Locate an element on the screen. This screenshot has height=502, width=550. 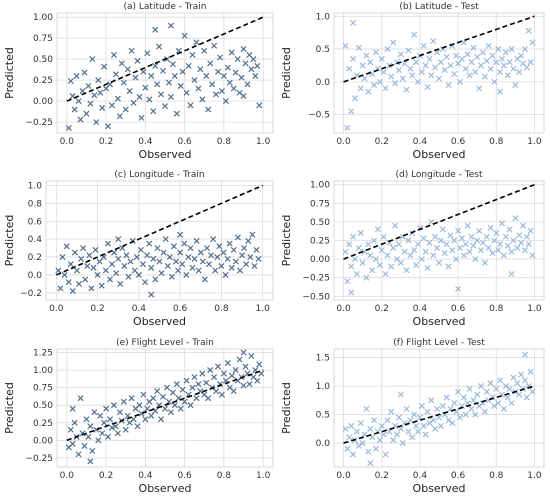
y-tick-label: 0.75 is located at coordinates (43, 39).